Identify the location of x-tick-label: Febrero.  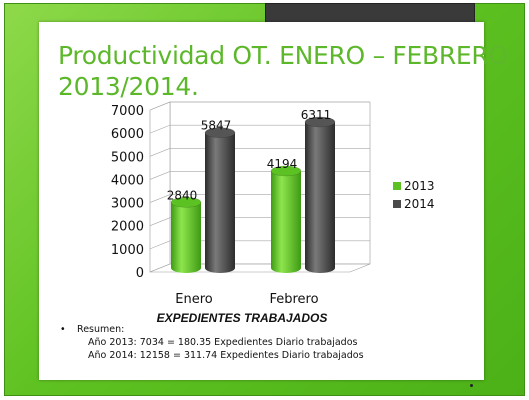
(293, 299).